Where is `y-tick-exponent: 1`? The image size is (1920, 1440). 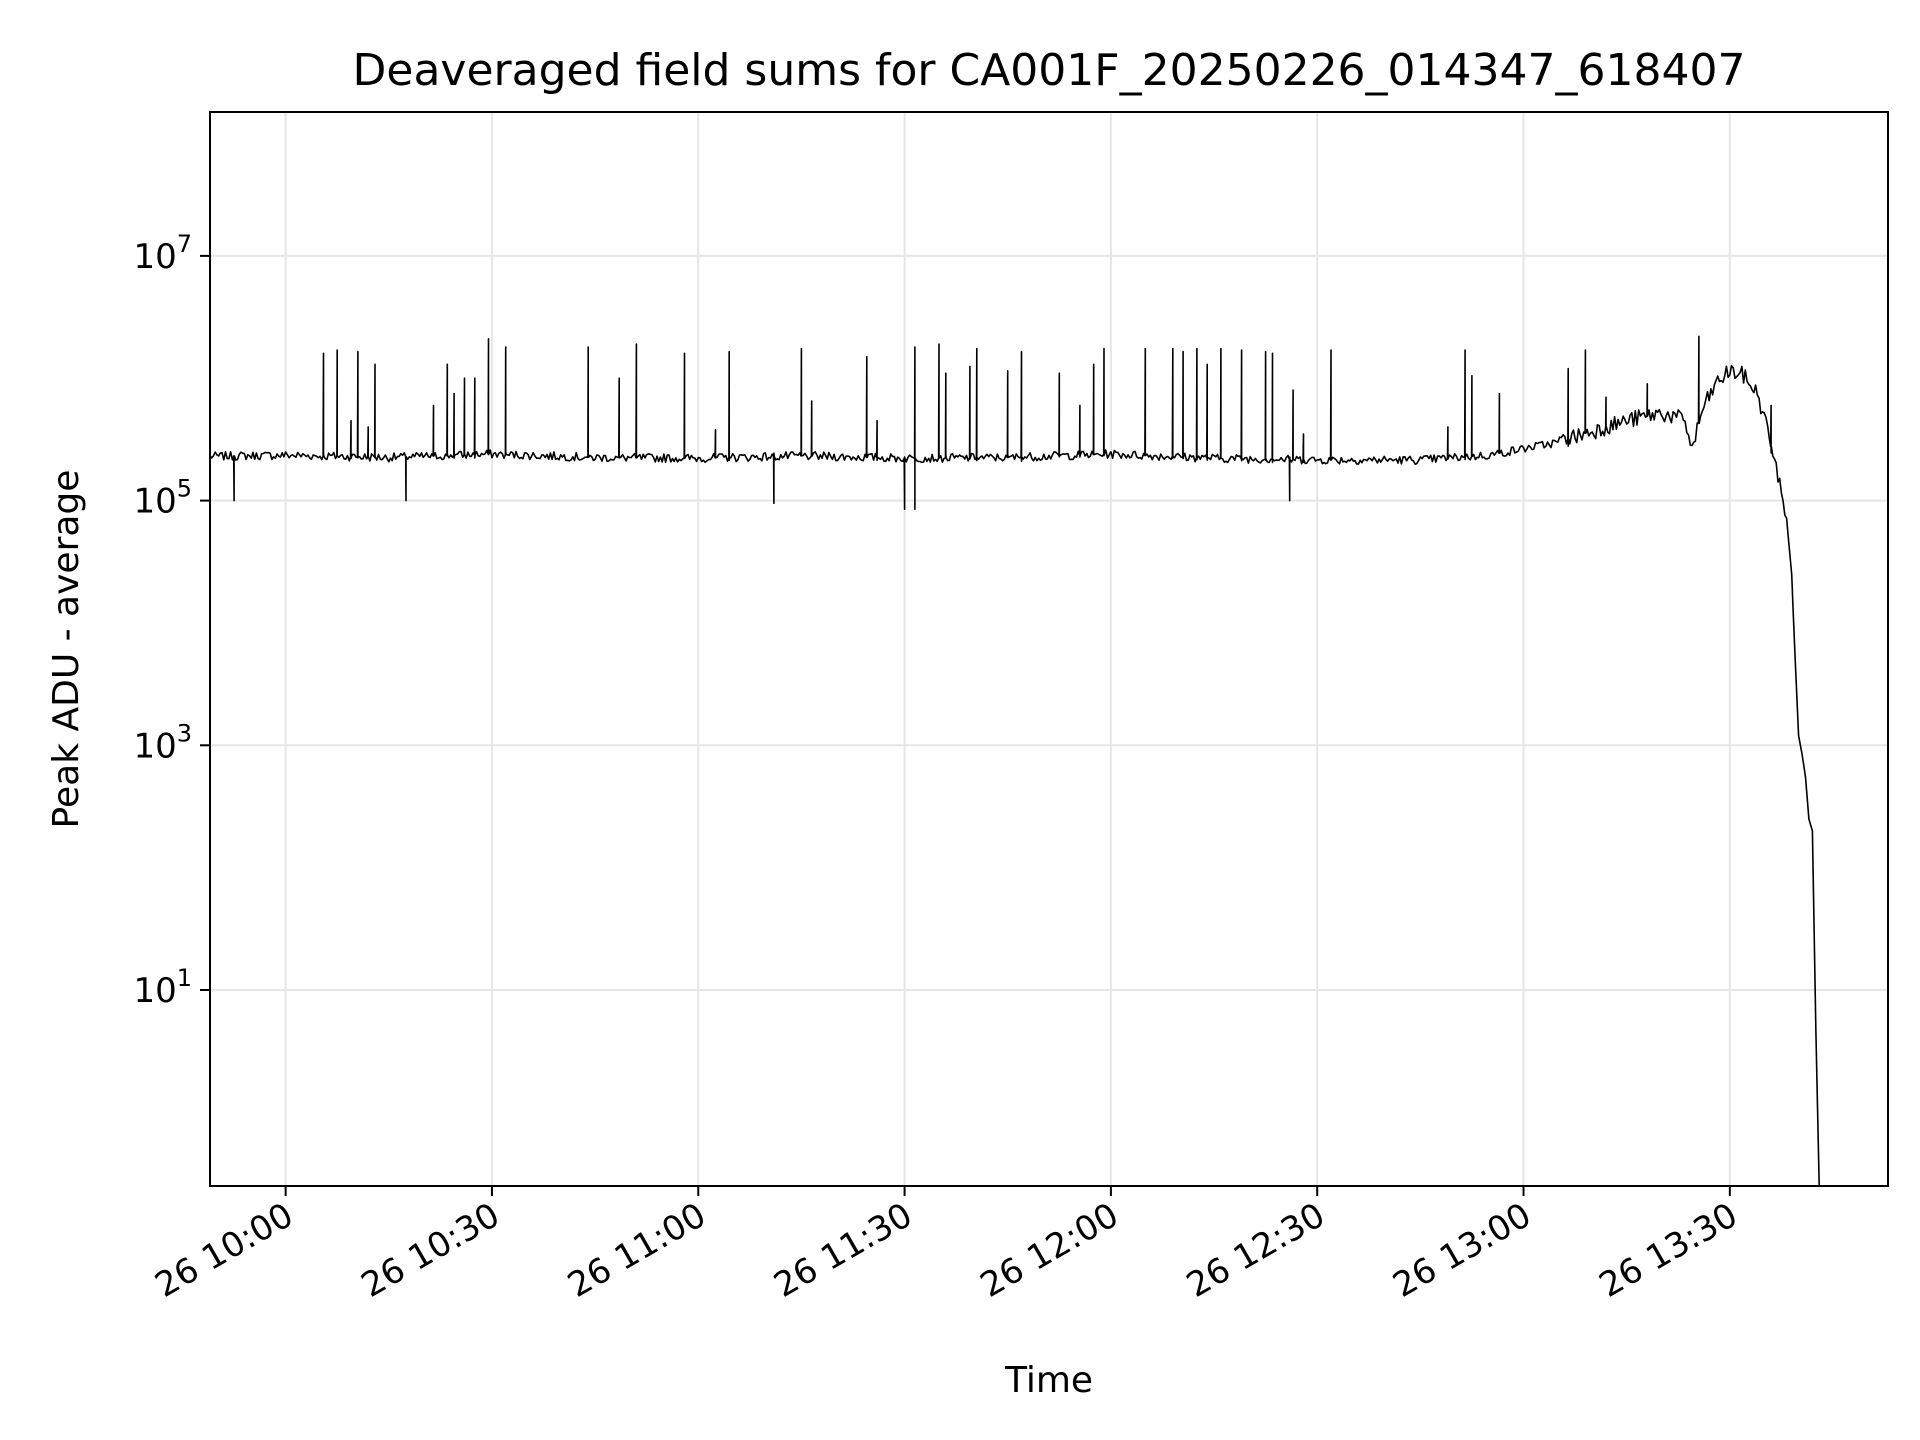 y-tick-exponent: 1 is located at coordinates (184, 978).